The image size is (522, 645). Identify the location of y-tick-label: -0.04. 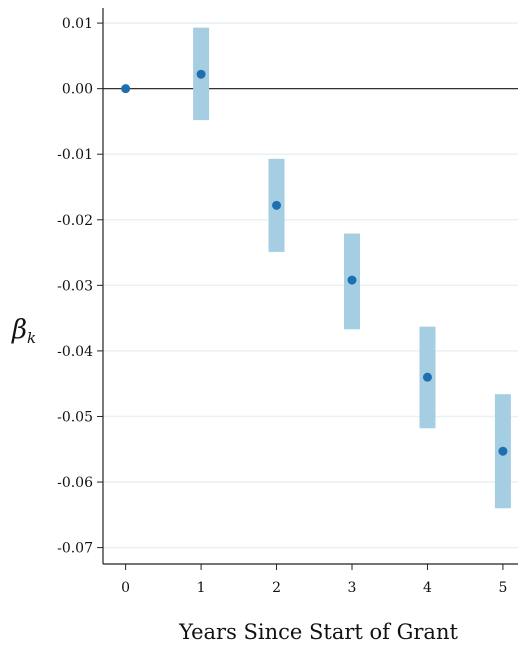
(75, 352).